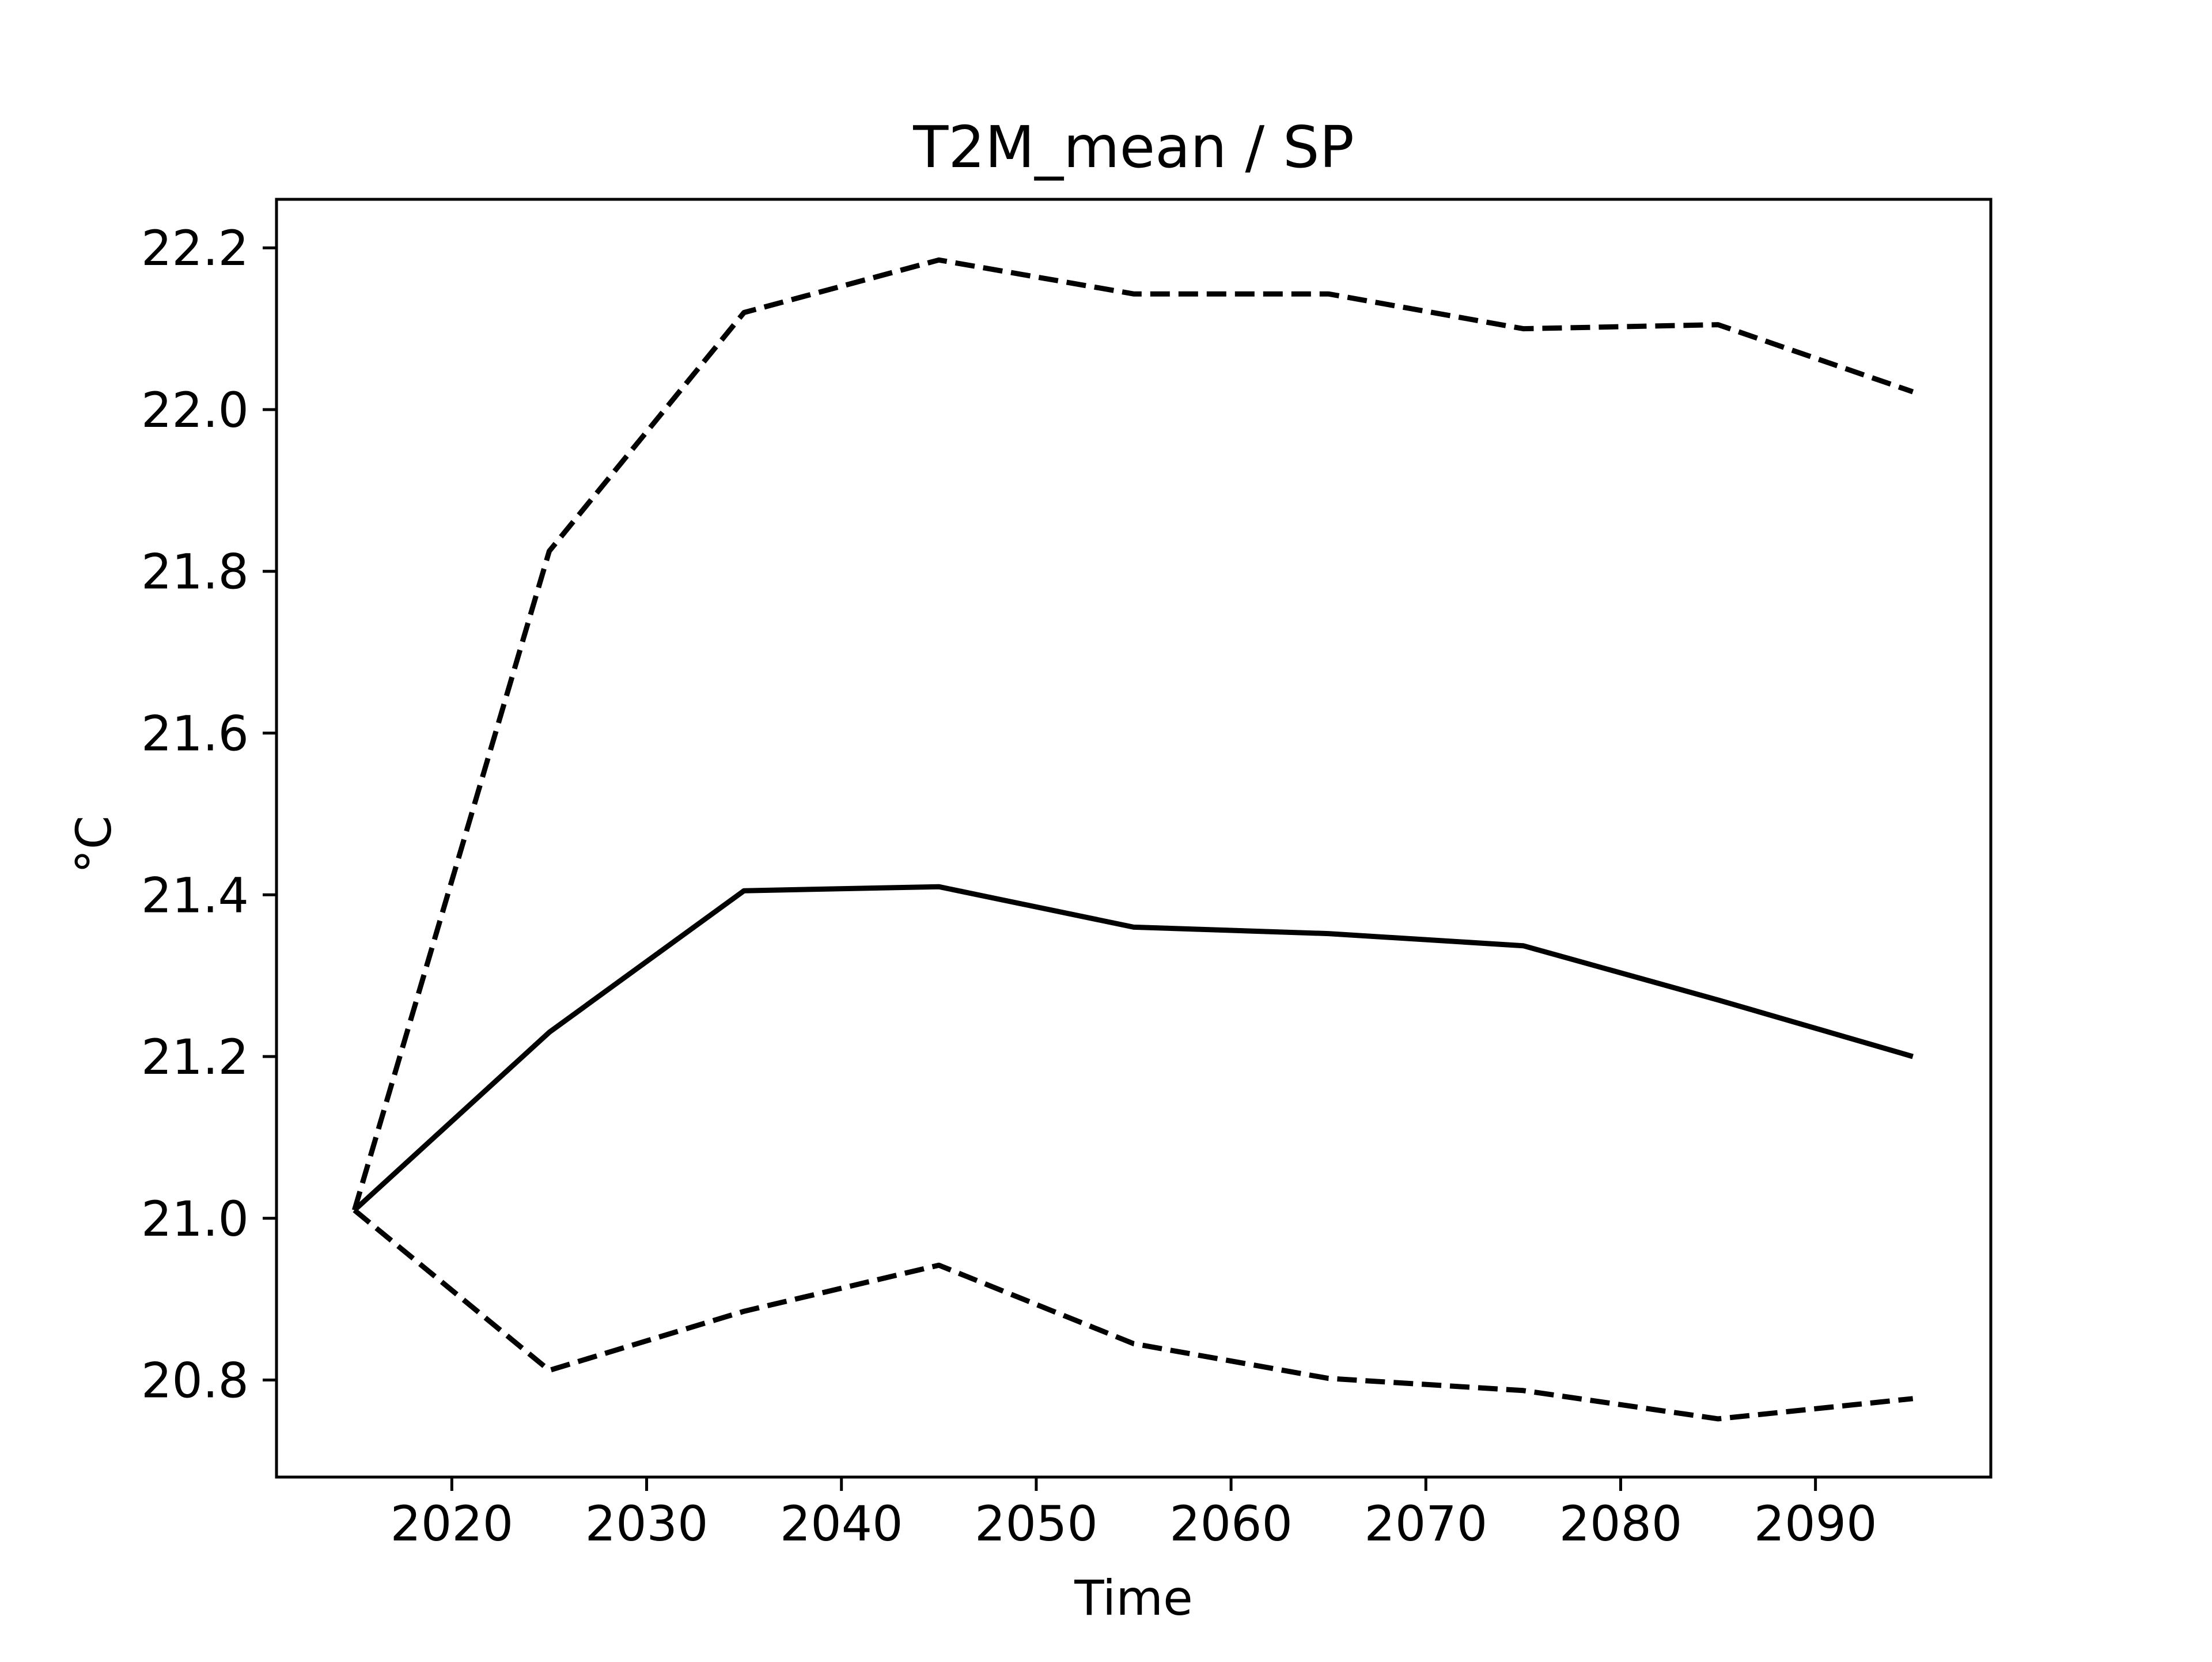 The image size is (2212, 1662). I want to click on y-tick-label: 21.8, so click(195, 572).